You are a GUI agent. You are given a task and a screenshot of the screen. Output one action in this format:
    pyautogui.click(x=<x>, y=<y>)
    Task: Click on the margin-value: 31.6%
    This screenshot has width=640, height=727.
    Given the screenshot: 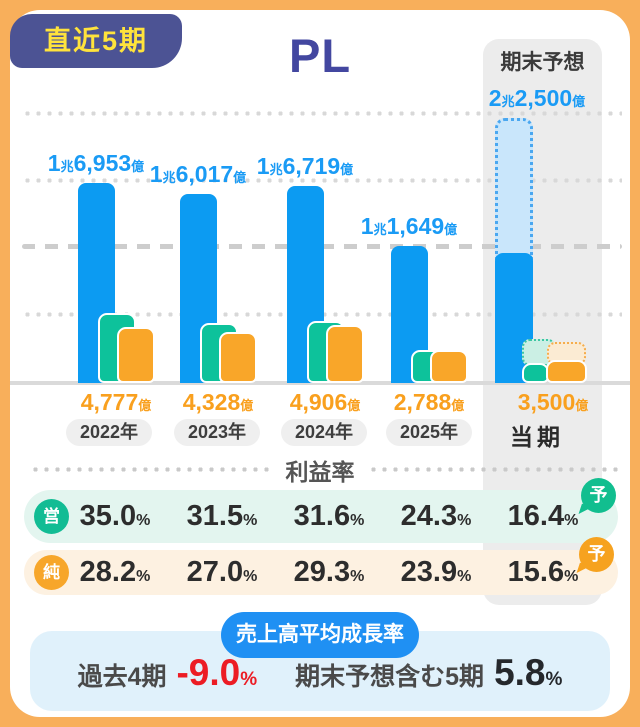 What is the action you would take?
    pyautogui.click(x=329, y=516)
    